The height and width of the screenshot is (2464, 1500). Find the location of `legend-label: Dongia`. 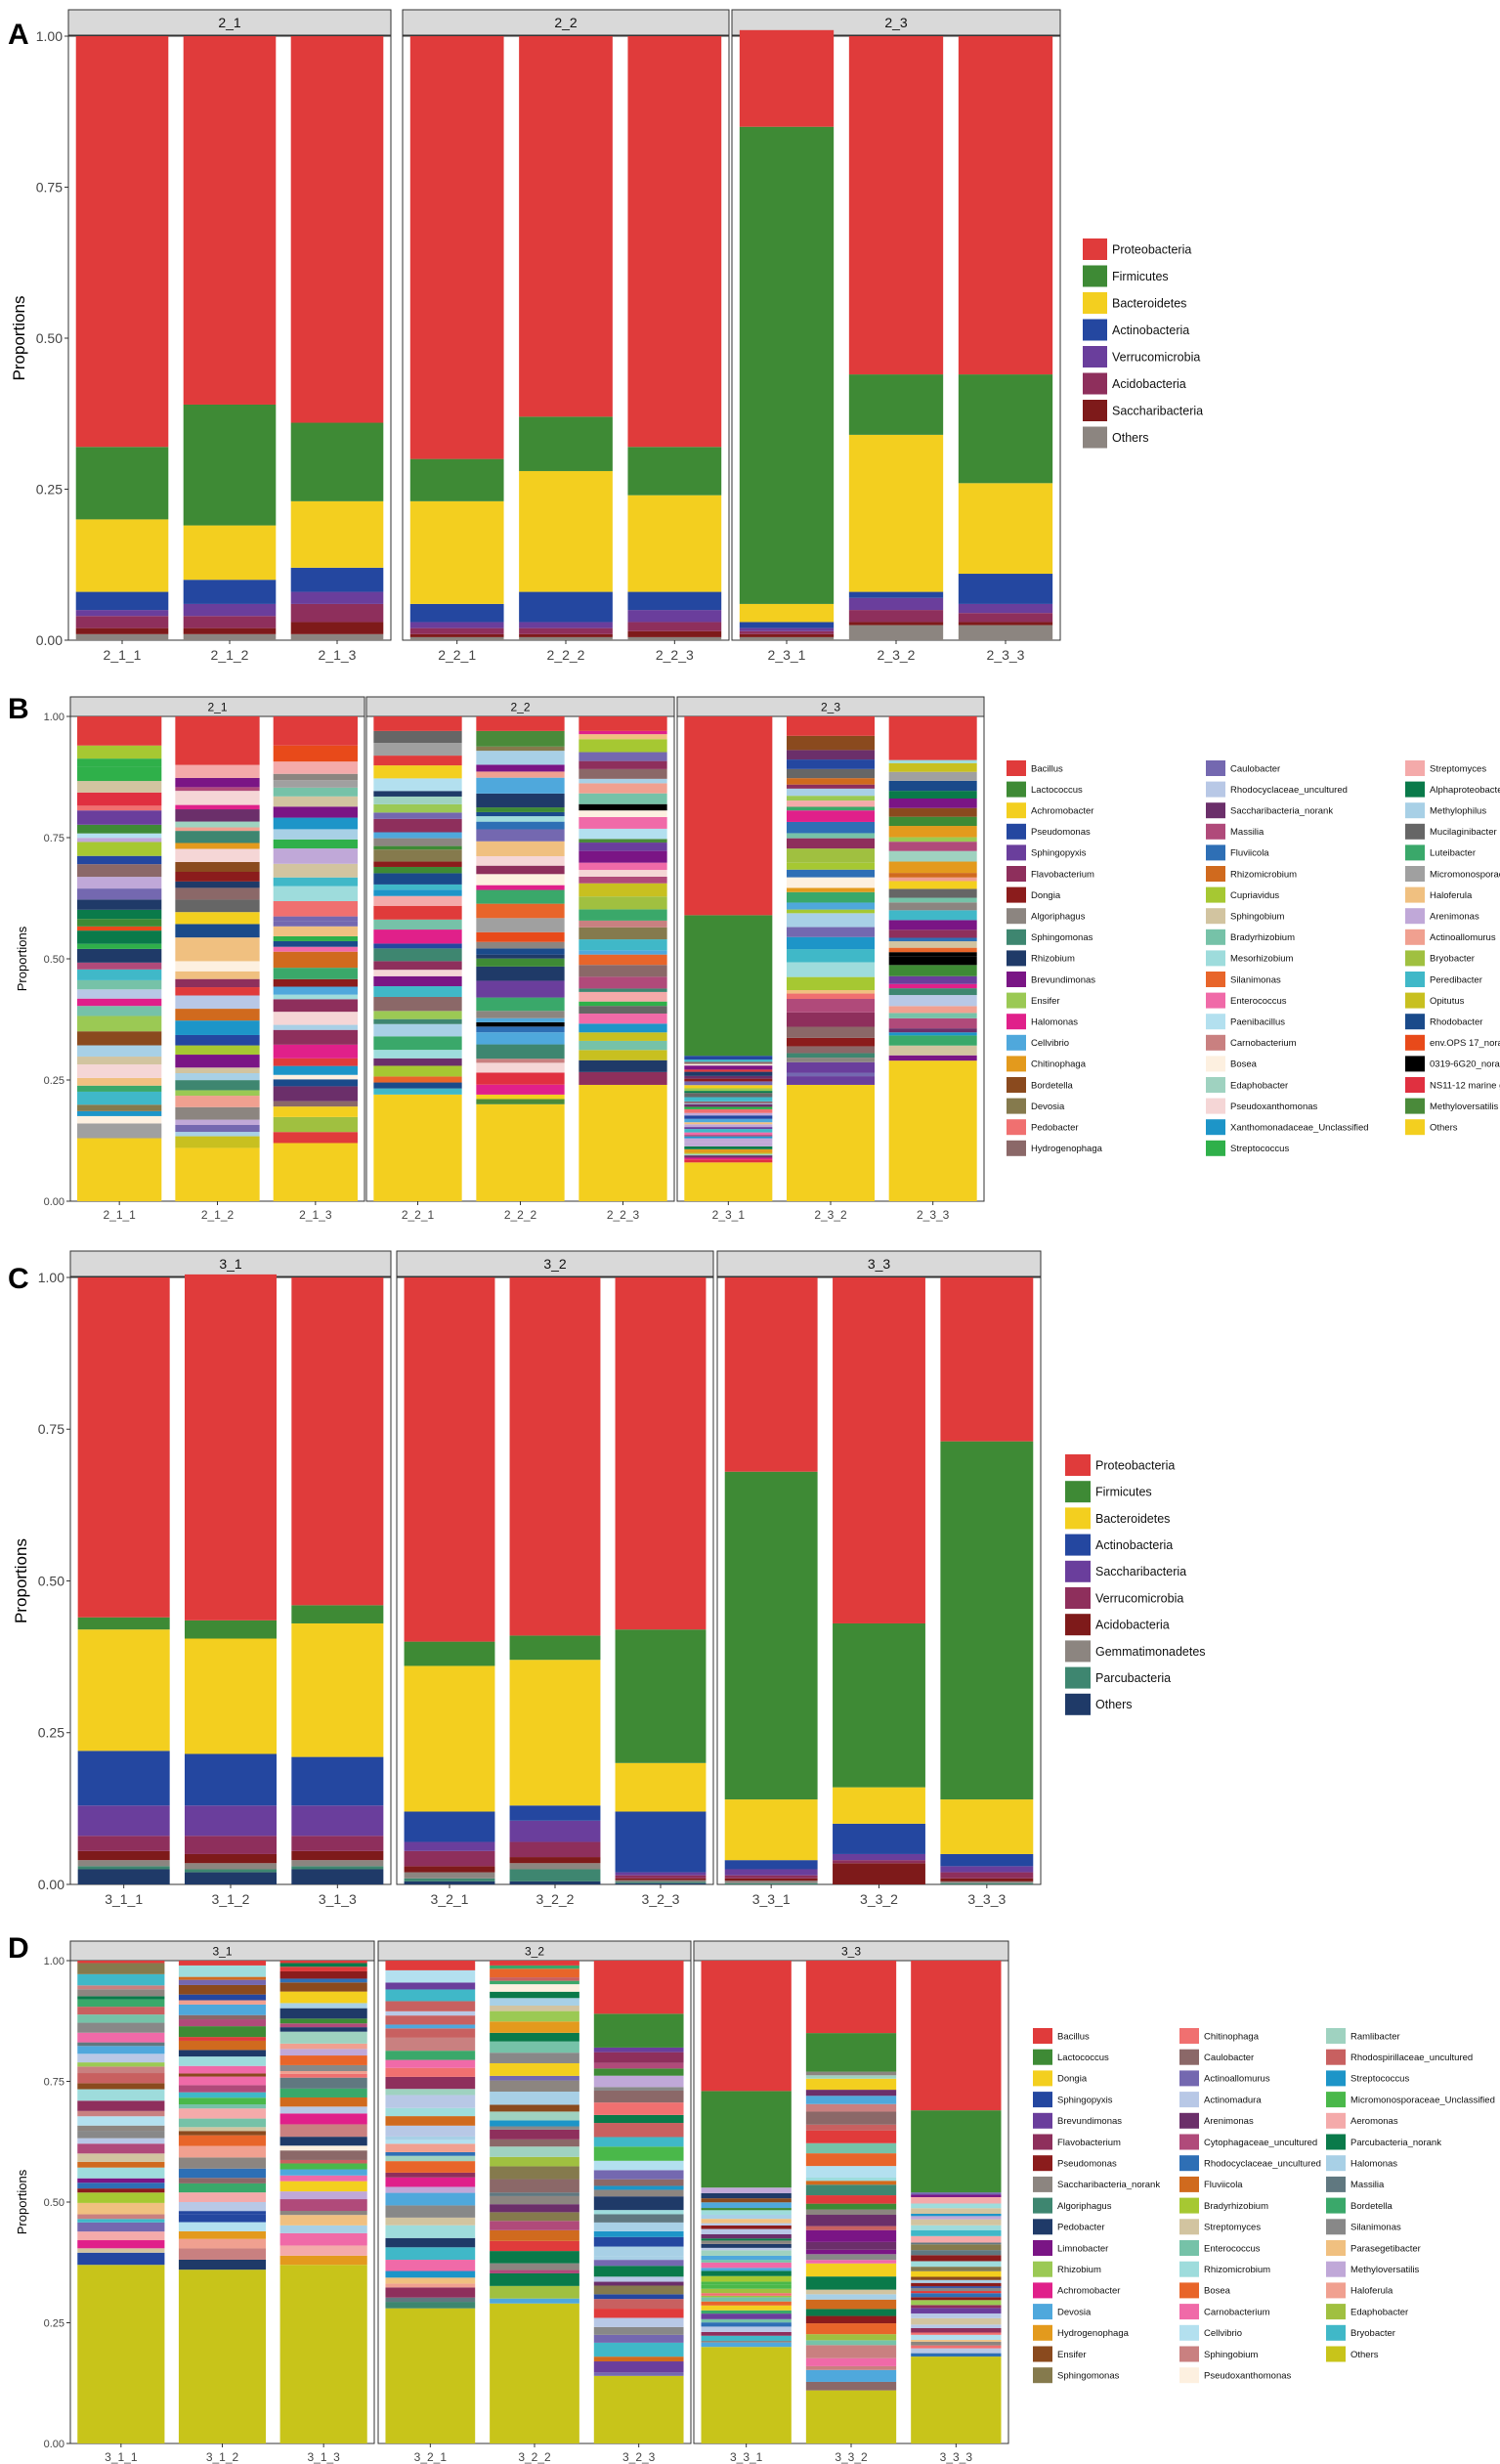

legend-label: Dongia is located at coordinates (1072, 2079).